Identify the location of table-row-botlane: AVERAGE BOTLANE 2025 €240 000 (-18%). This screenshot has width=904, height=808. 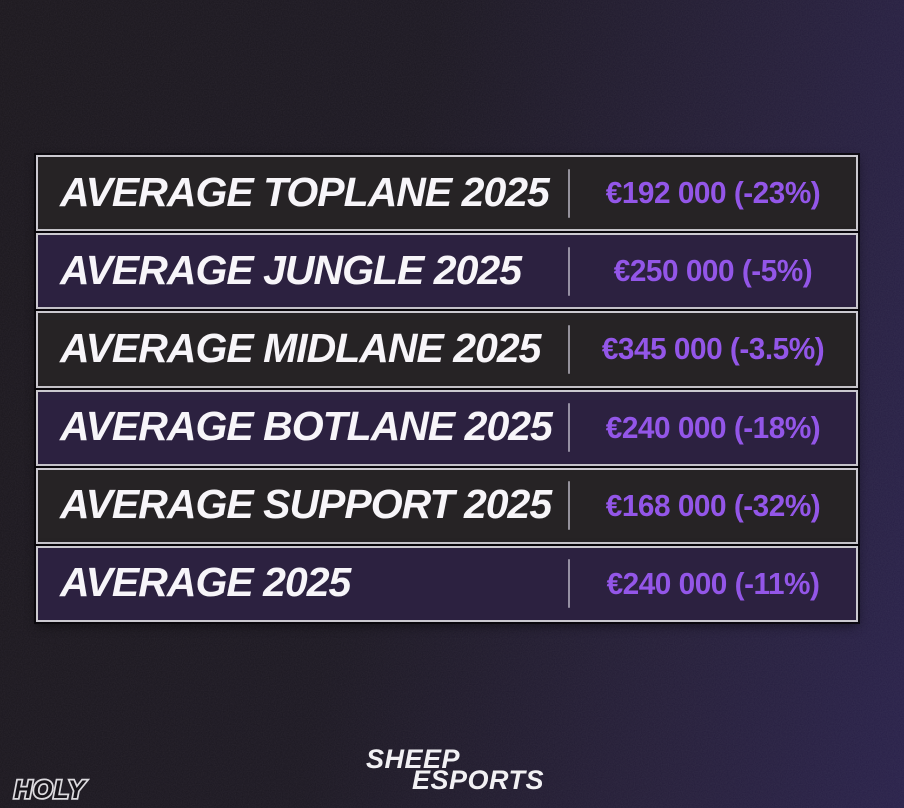
(447, 427).